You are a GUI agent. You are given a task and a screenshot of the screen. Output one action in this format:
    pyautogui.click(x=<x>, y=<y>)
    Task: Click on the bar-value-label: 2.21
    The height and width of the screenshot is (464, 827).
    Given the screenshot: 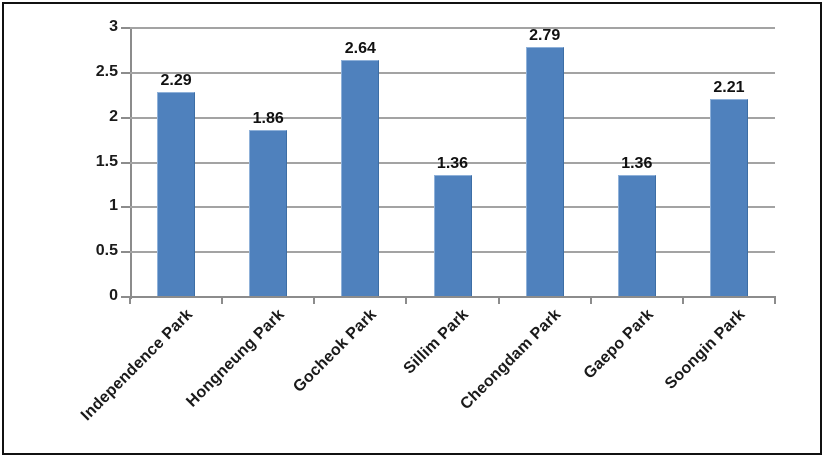 What is the action you would take?
    pyautogui.click(x=729, y=87)
    